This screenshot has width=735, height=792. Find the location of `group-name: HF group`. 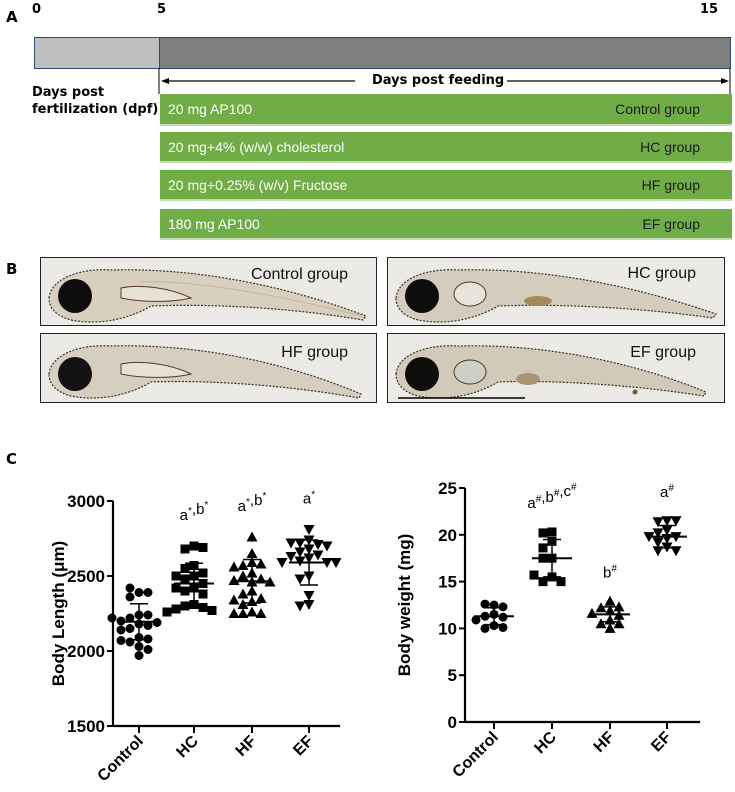

group-name: HF group is located at coordinates (670, 184).